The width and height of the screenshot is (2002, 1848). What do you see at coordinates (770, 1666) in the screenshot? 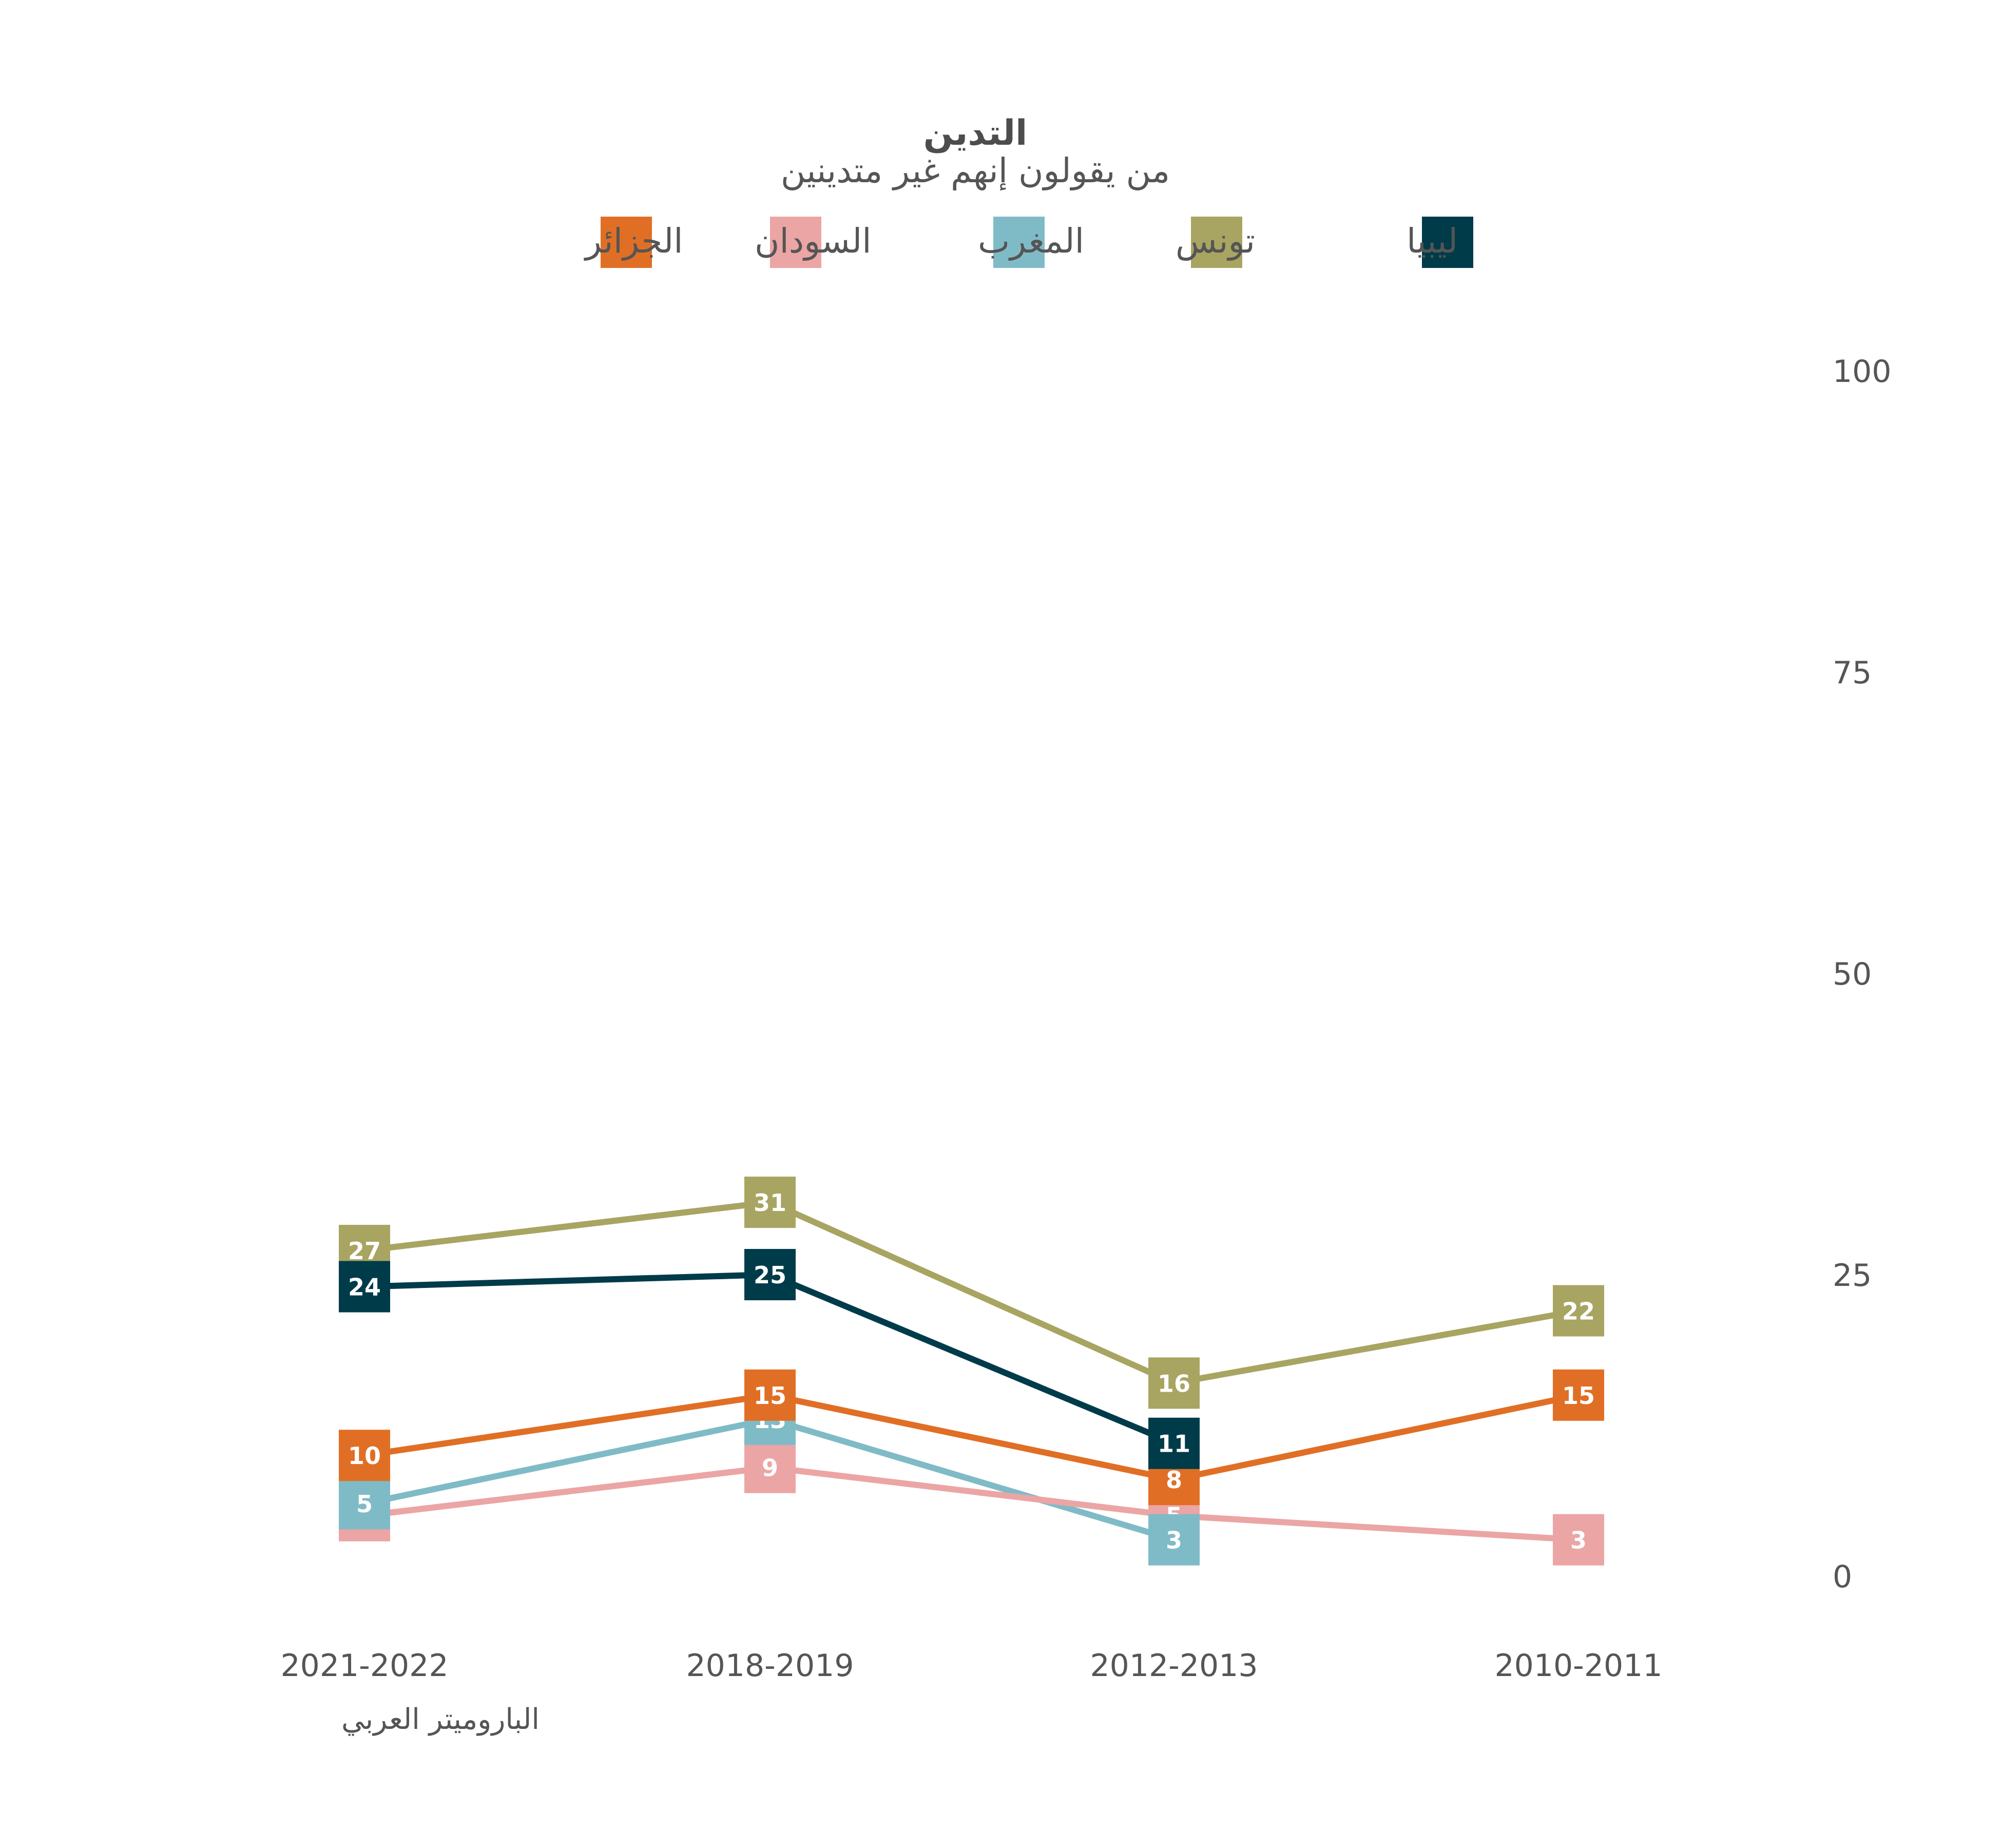
I see `x-tick-label-1: 2018-2019` at bounding box center [770, 1666].